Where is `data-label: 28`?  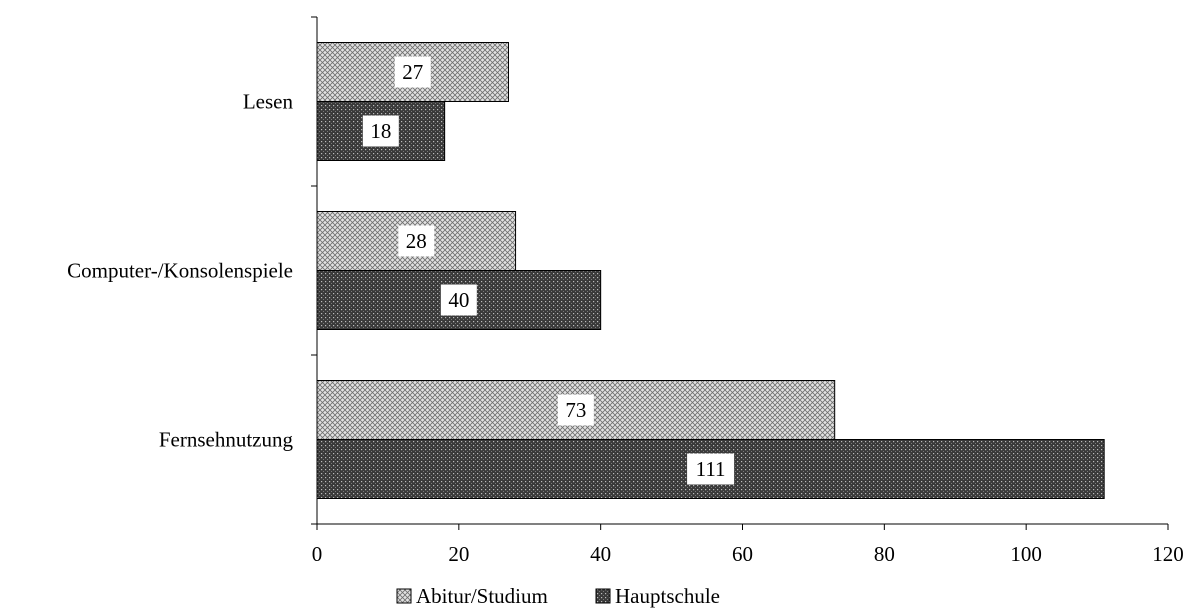 data-label: 28 is located at coordinates (416, 241).